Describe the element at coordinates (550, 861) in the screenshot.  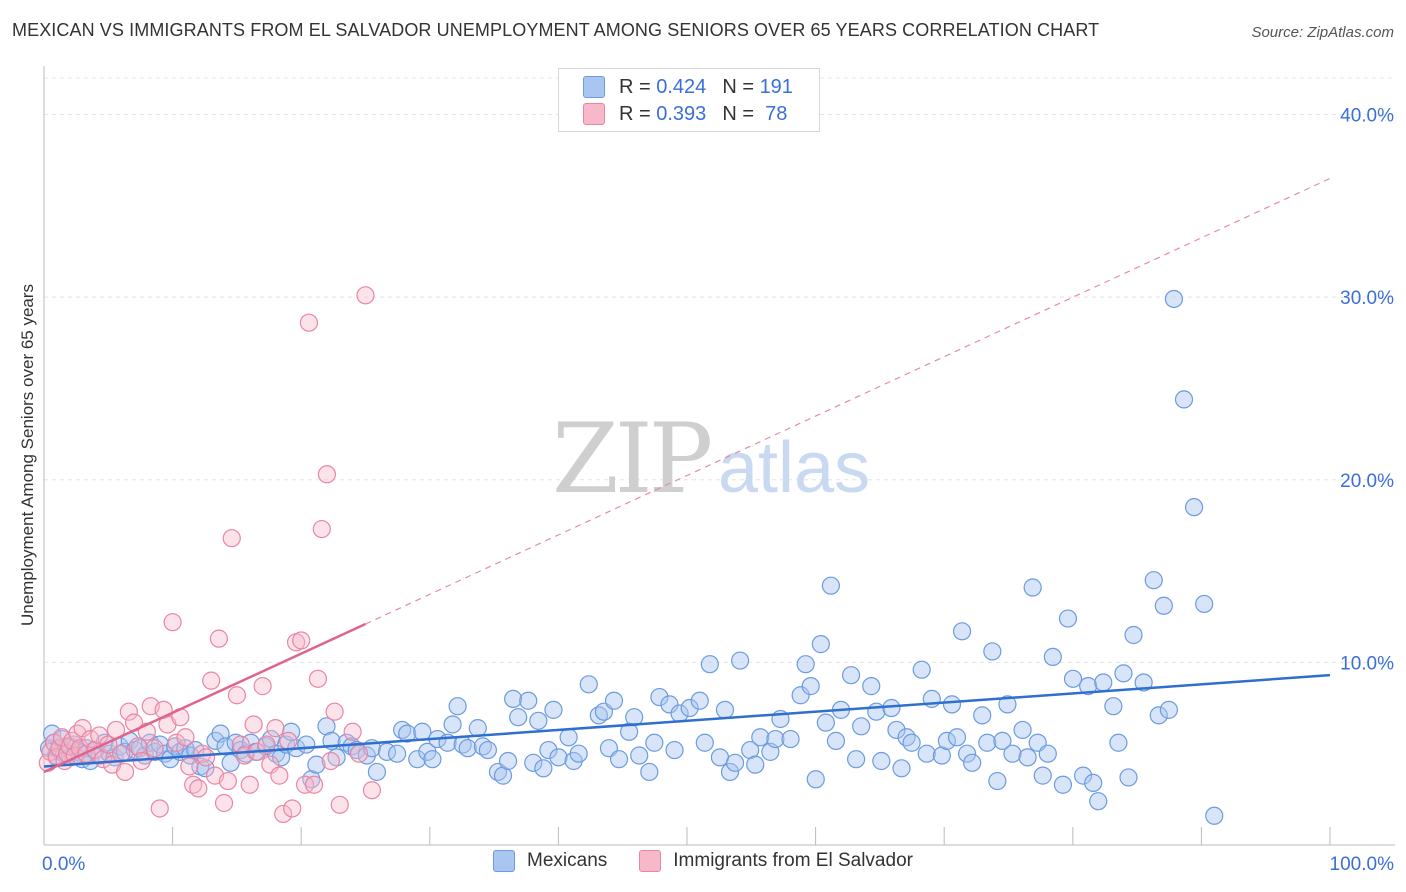
I see `legend-item-mexicans: Mexicans` at that location.